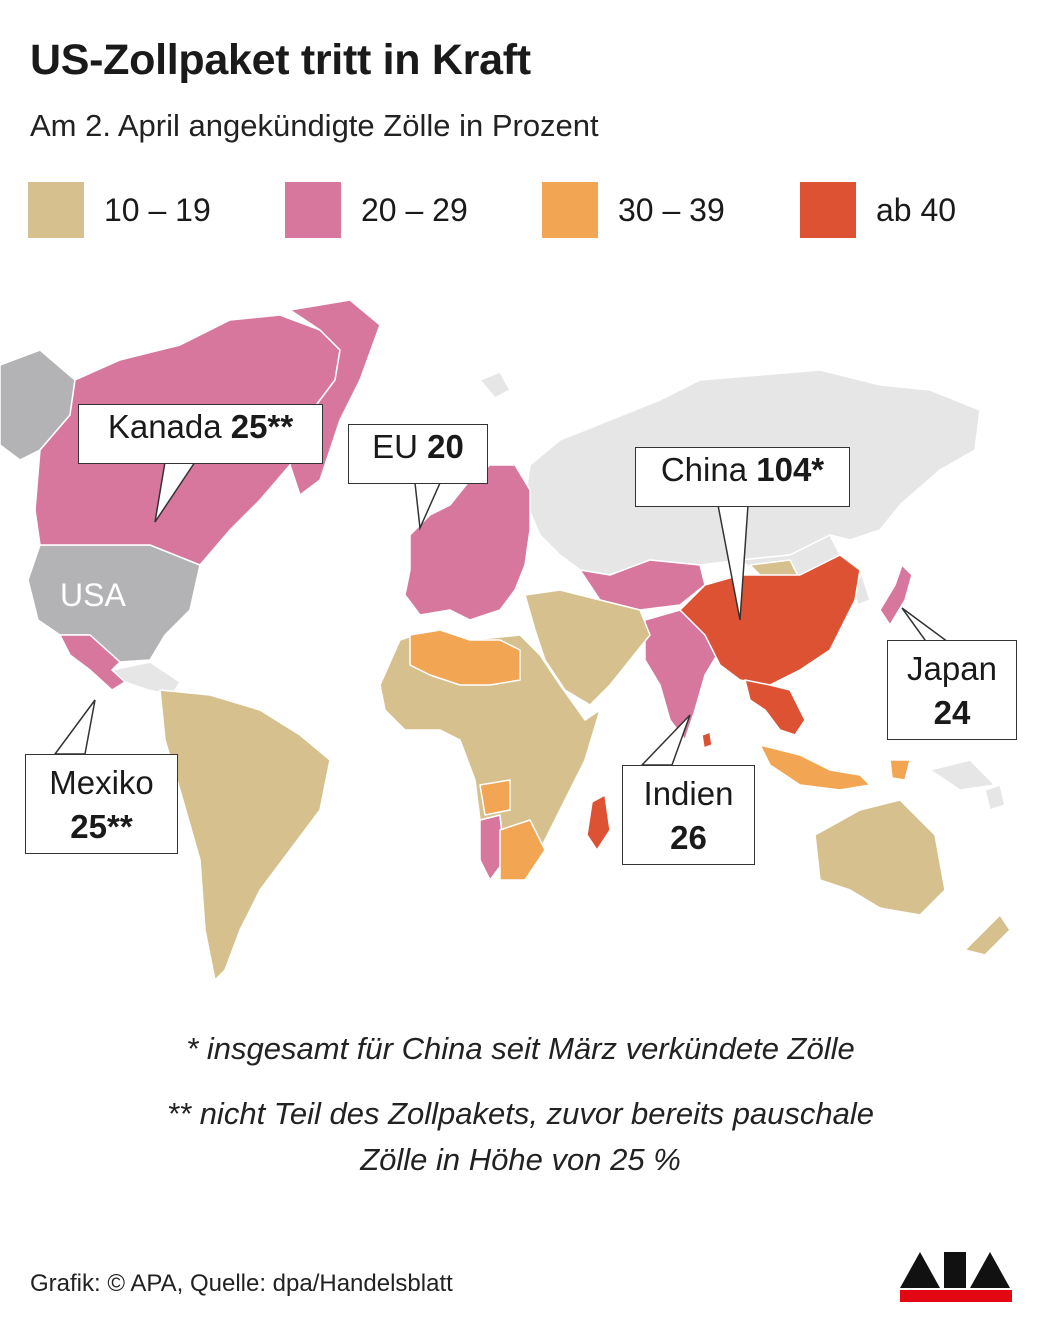 Image resolution: width=1041 pixels, height=1323 pixels. I want to click on middle-east-region, so click(587, 647).